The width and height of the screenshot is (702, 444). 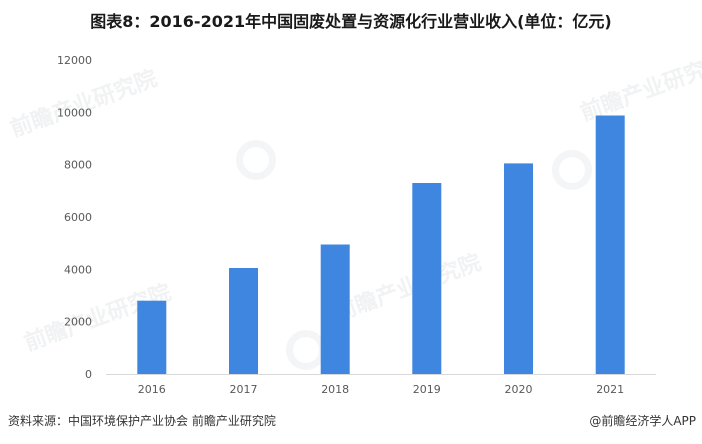 I want to click on x-tick-label: 2016, so click(x=152, y=389).